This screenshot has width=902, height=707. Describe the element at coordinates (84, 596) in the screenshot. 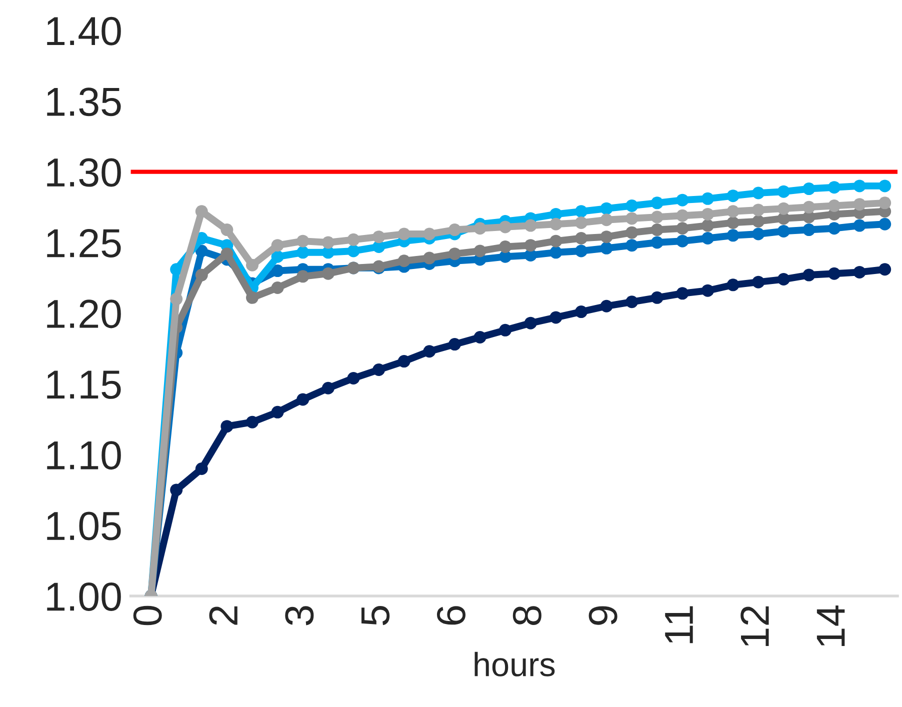

I see `y-tick-label: 1.00` at that location.